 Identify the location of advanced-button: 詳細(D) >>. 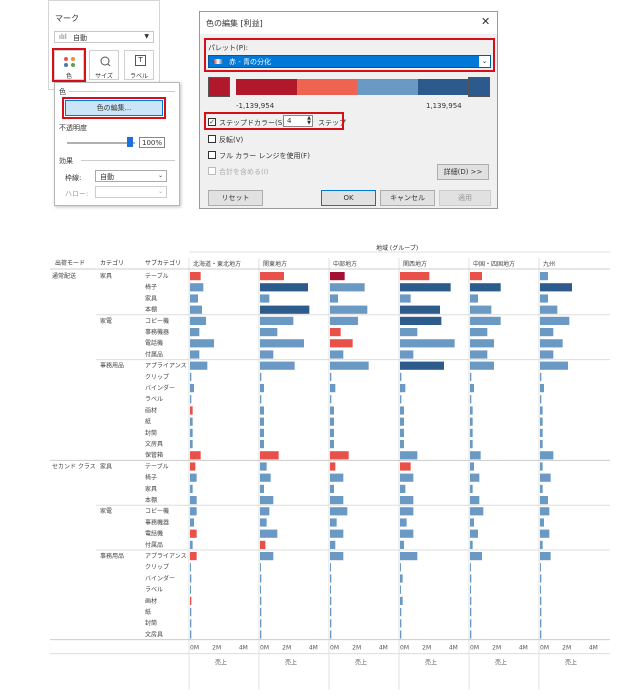
(463, 172).